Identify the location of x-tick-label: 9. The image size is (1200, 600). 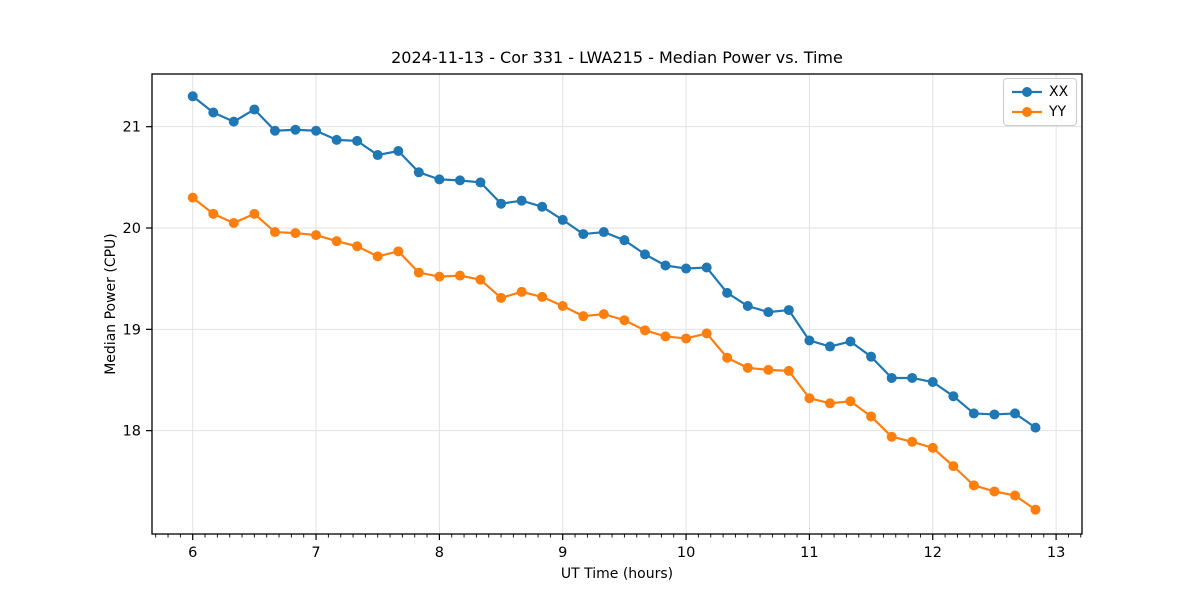
(562, 553).